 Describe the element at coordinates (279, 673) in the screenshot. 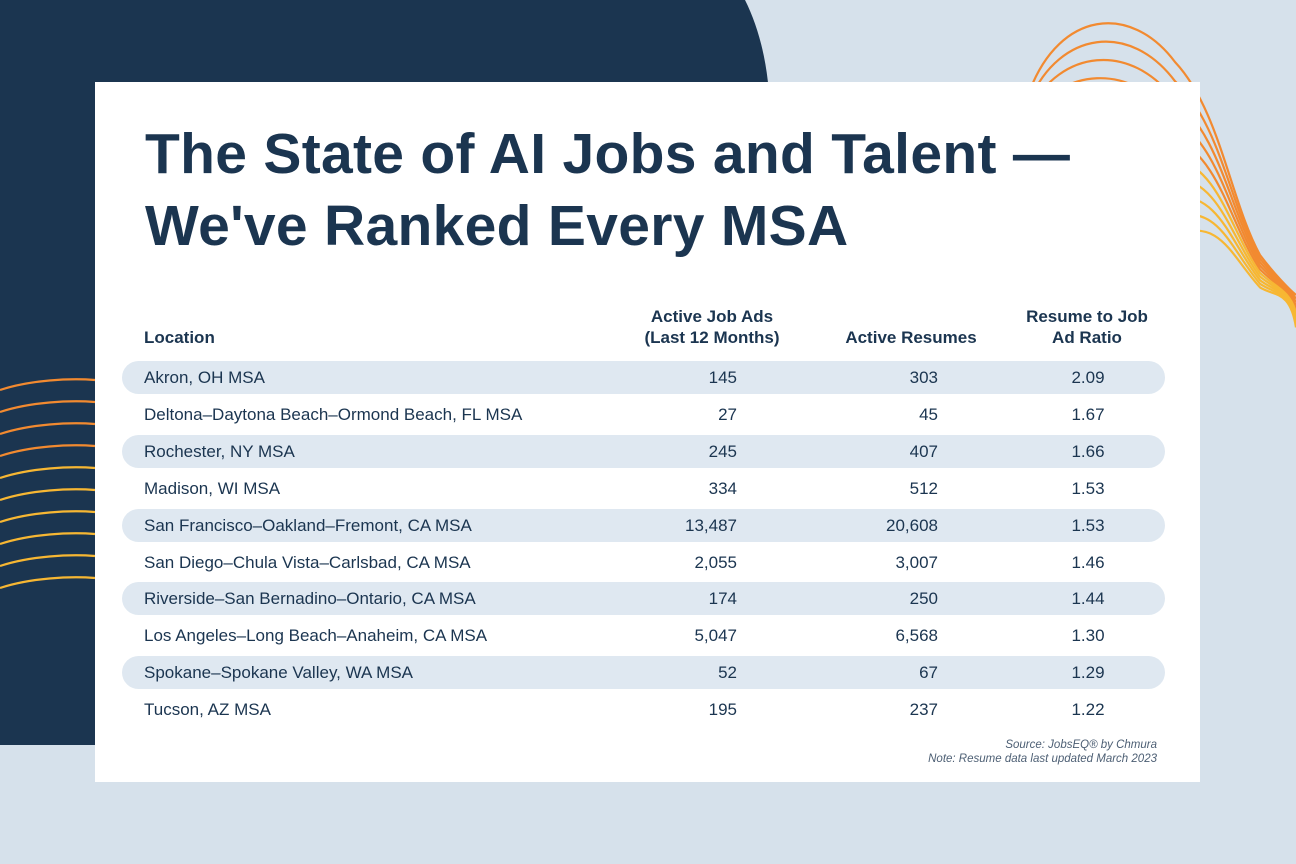

I see `cell-location: Spokane–Spokane Valley, WA MSA` at that location.